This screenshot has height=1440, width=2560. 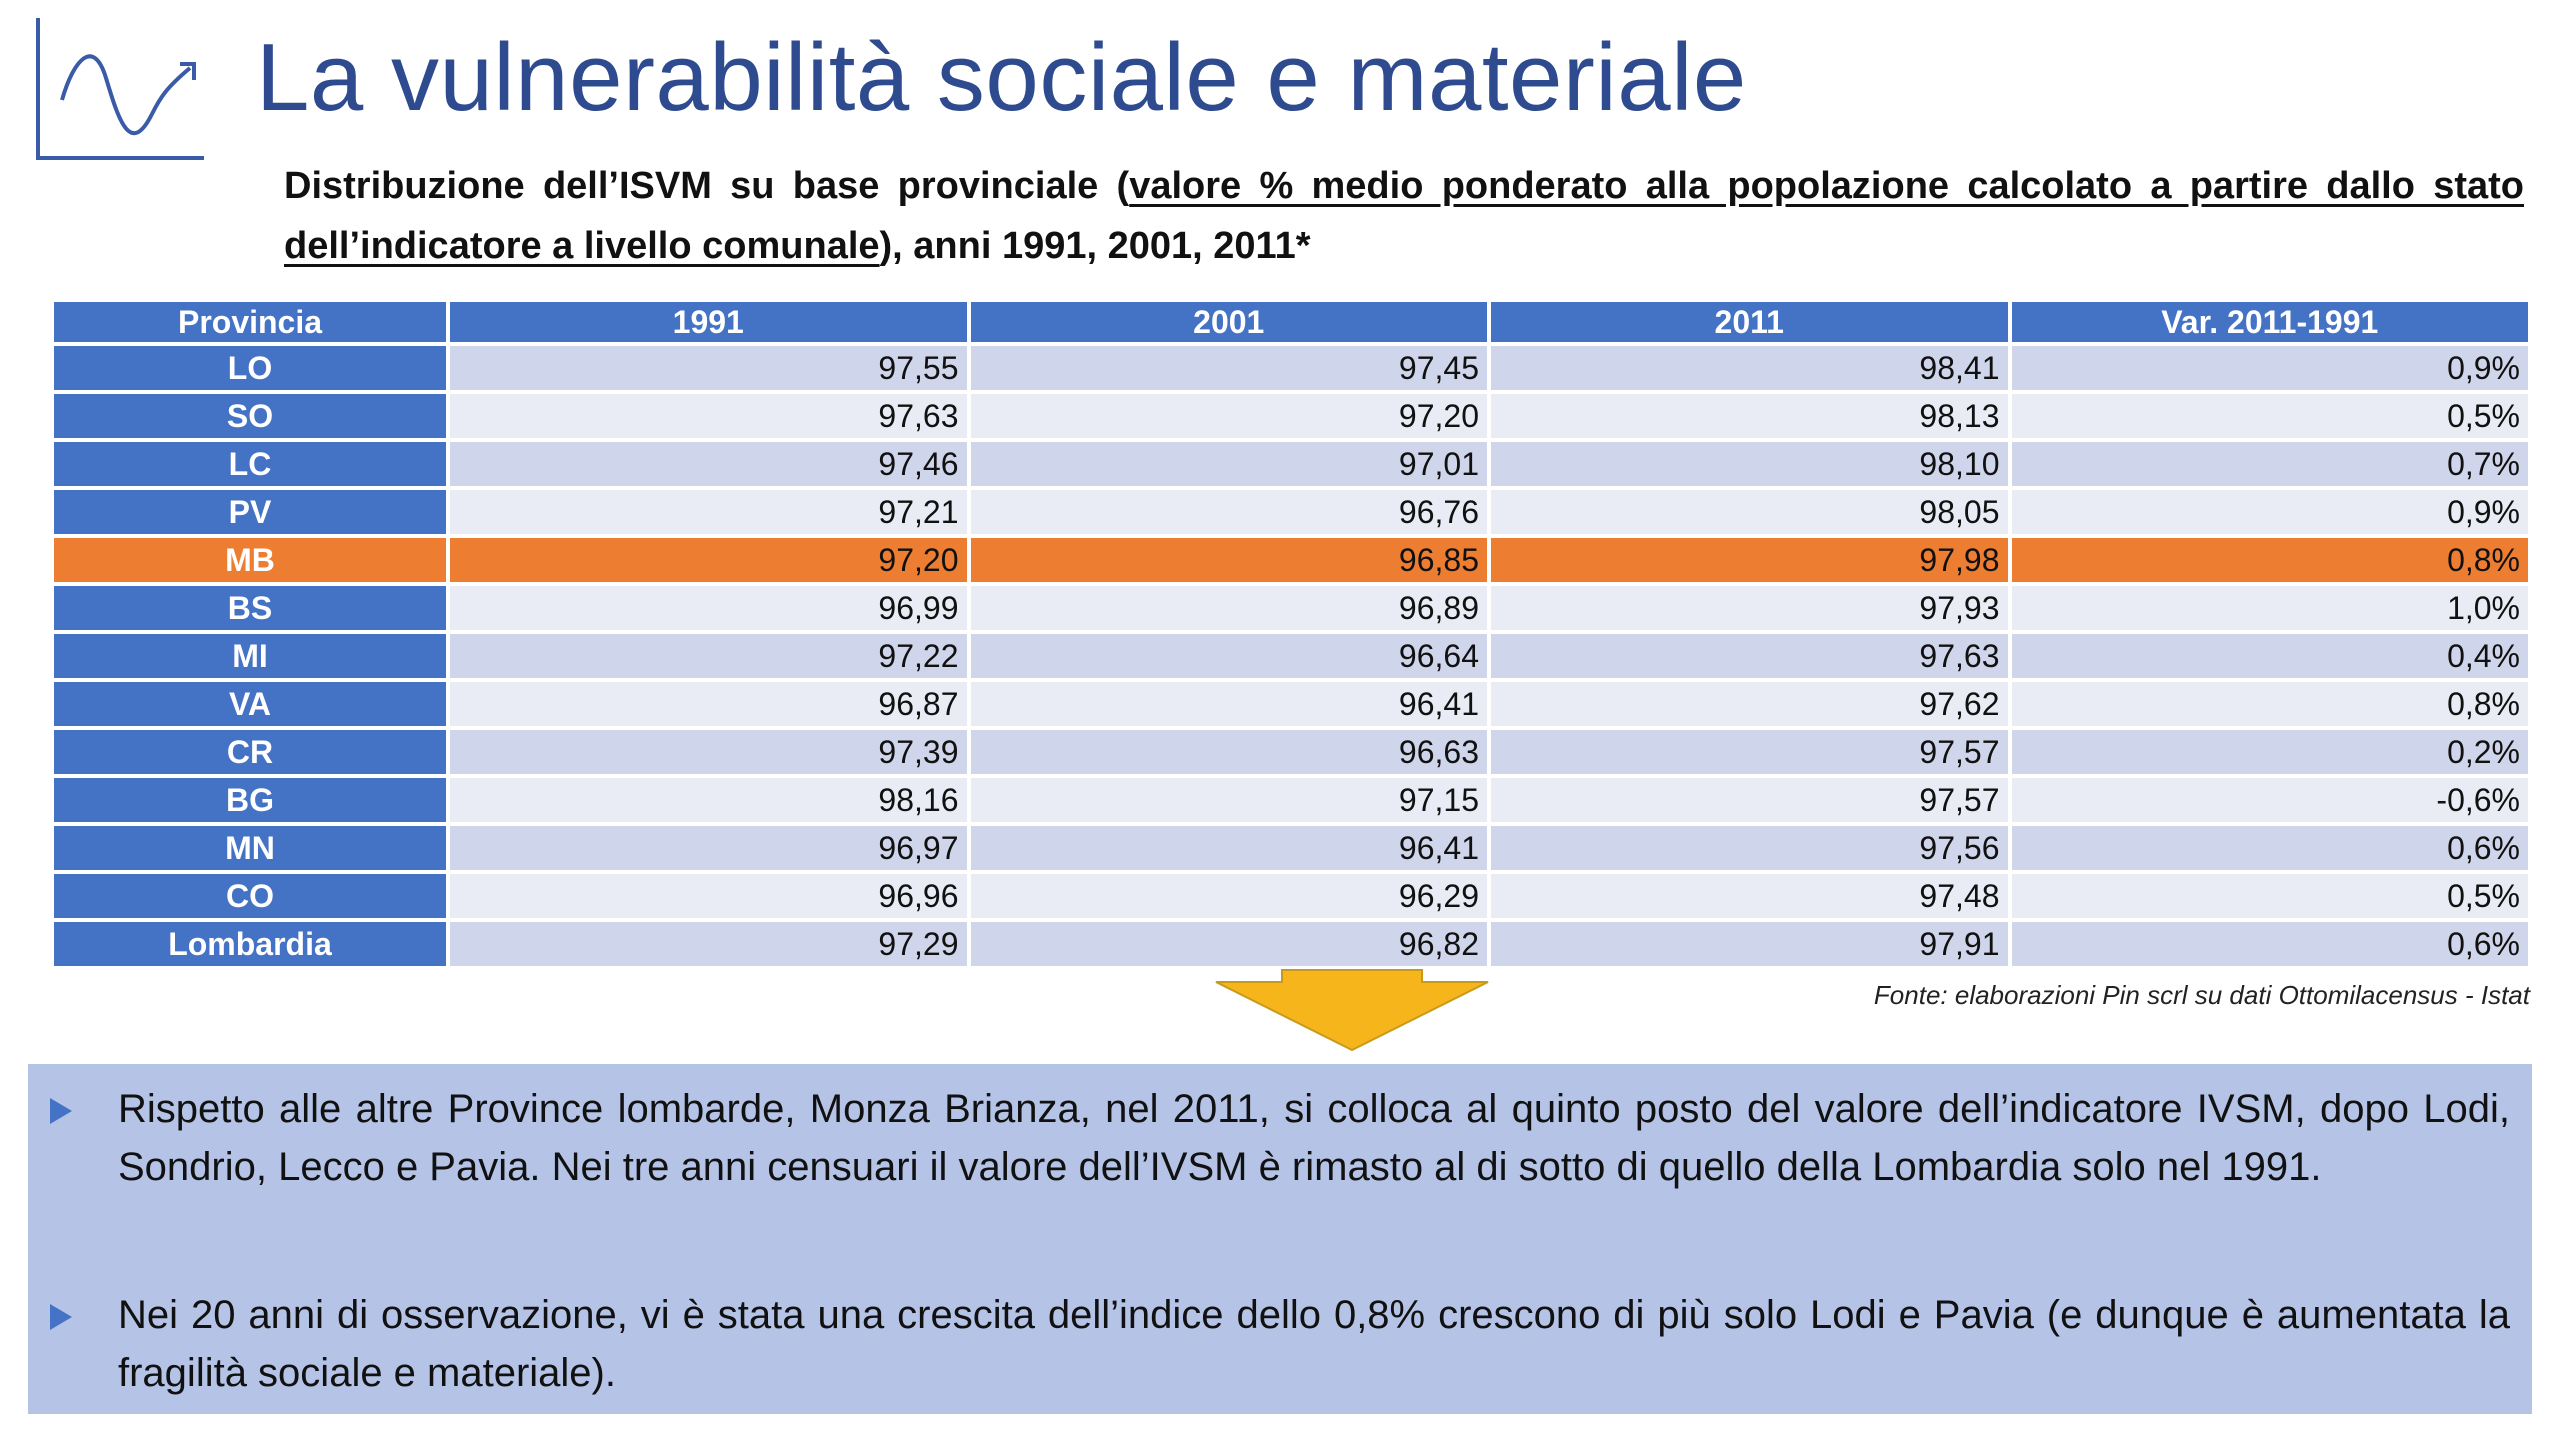 What do you see at coordinates (250, 608) in the screenshot?
I see `cell-provincia: BS` at bounding box center [250, 608].